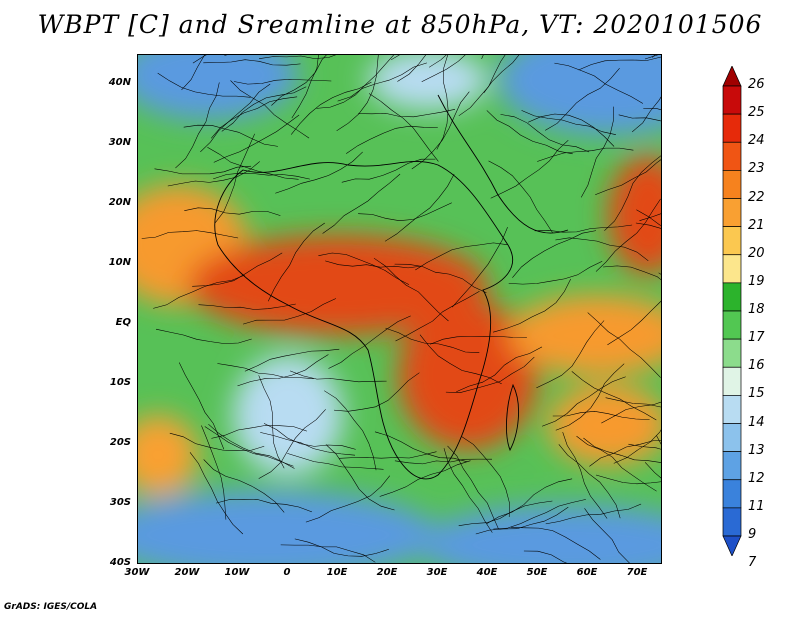 Image resolution: width=800 pixels, height=618 pixels. What do you see at coordinates (120, 382) in the screenshot?
I see `lat-label: 10S` at bounding box center [120, 382].